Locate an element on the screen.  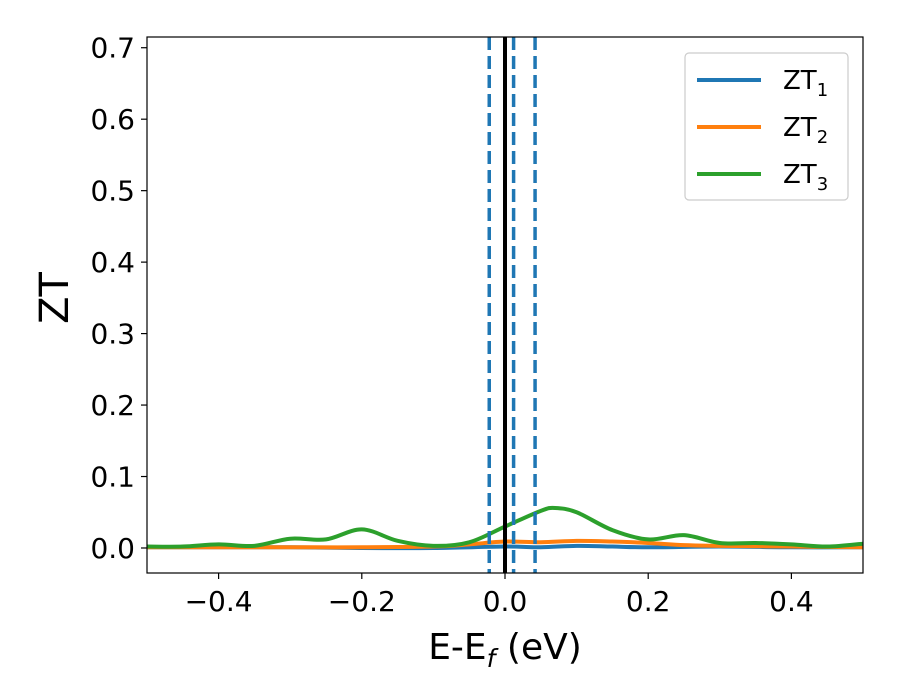
y-axis-label: ZT is located at coordinates (55, 298).